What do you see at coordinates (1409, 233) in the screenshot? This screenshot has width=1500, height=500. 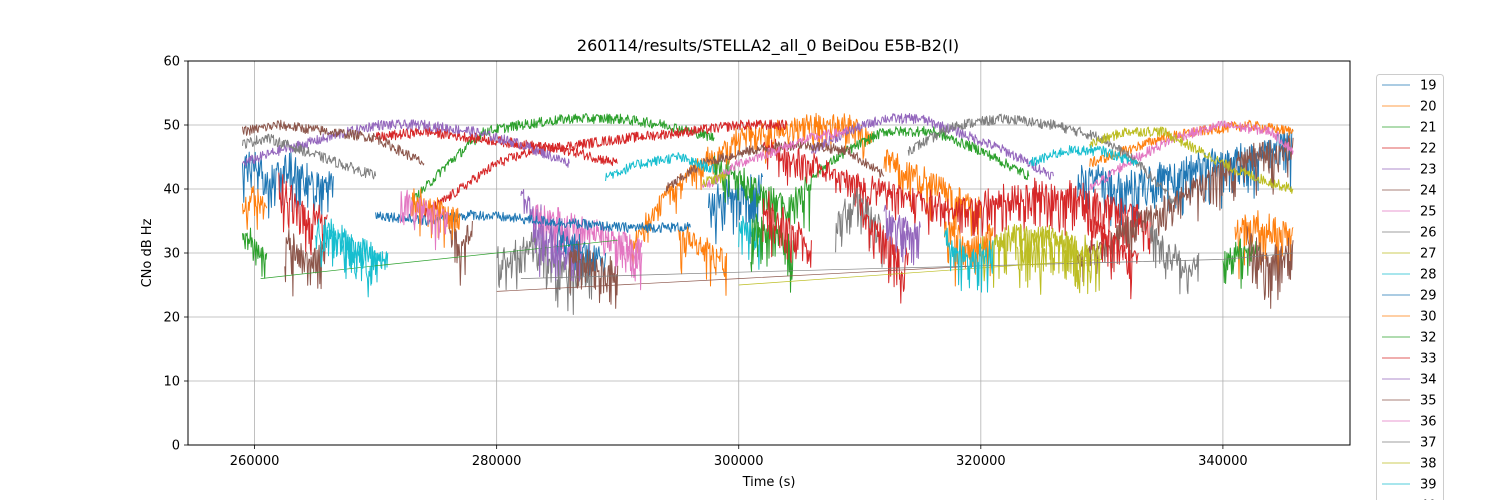 I see `legend-item-26: 26` at bounding box center [1409, 233].